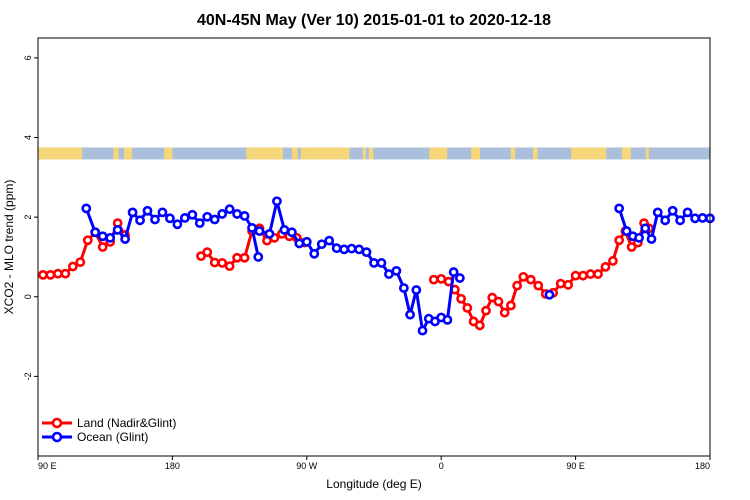 The image size is (750, 500). Describe the element at coordinates (28, 137) in the screenshot. I see `y-tick-label: 4` at that location.